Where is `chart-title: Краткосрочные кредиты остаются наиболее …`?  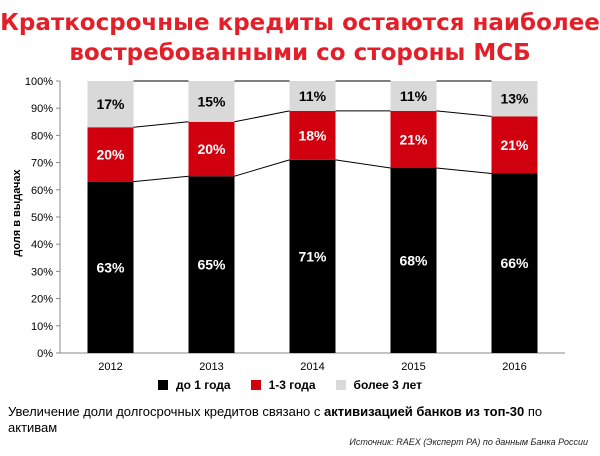 chart-title: Краткосрочные кредиты остаются наиболее … is located at coordinates (300, 38).